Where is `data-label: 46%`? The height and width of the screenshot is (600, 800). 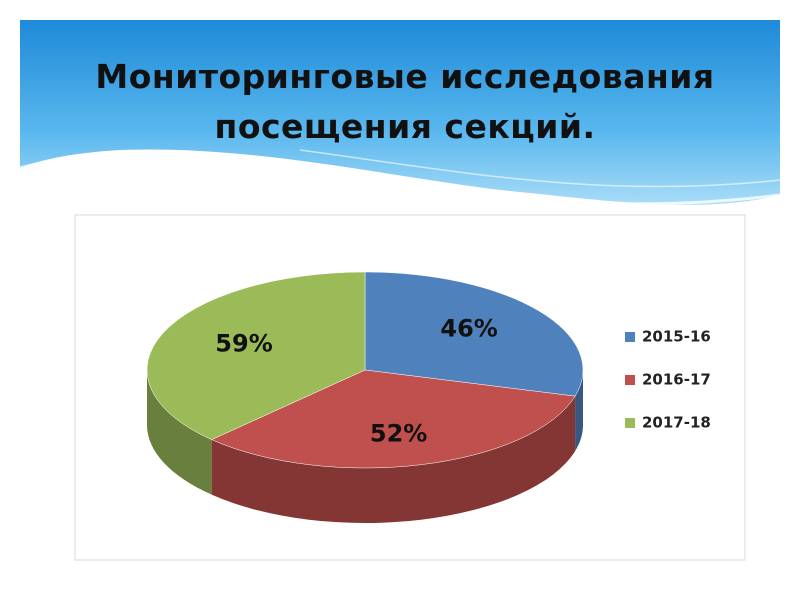 data-label: 46% is located at coordinates (468, 329).